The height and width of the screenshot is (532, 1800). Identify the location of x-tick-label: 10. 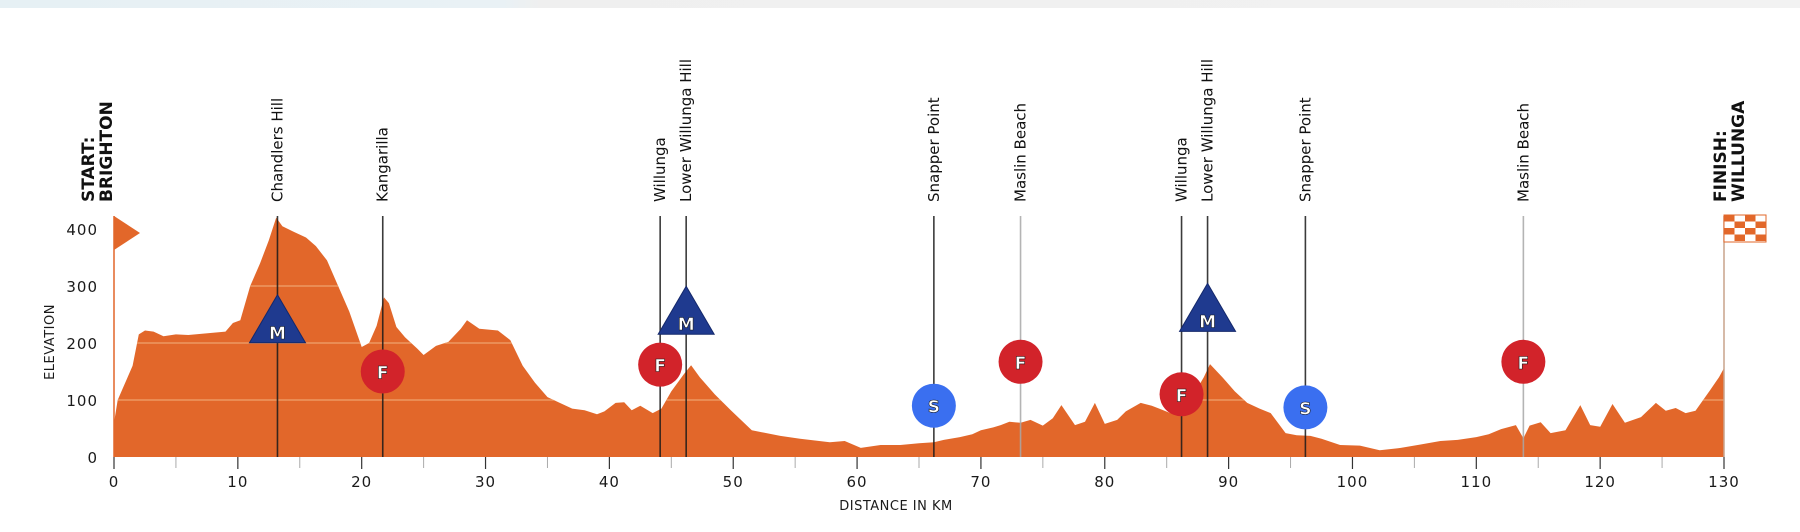
(237, 482).